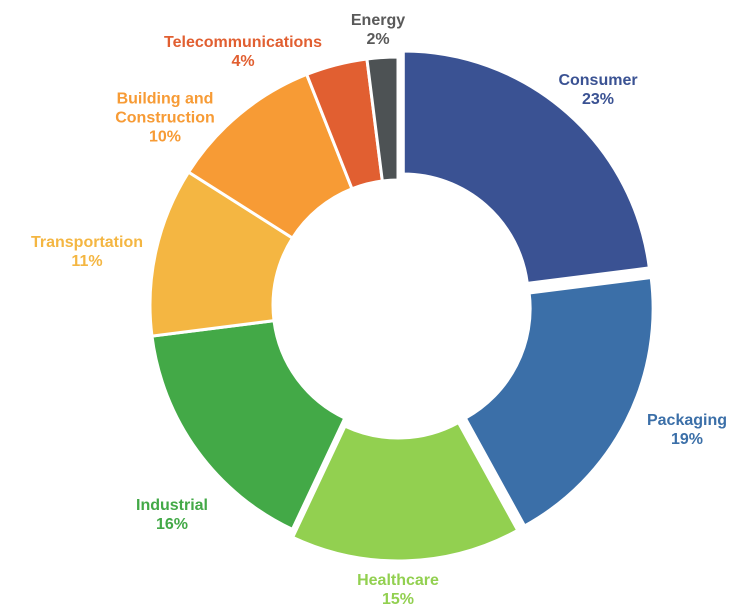 The width and height of the screenshot is (732, 615). Describe the element at coordinates (378, 39) in the screenshot. I see `value-label: 2%` at that location.